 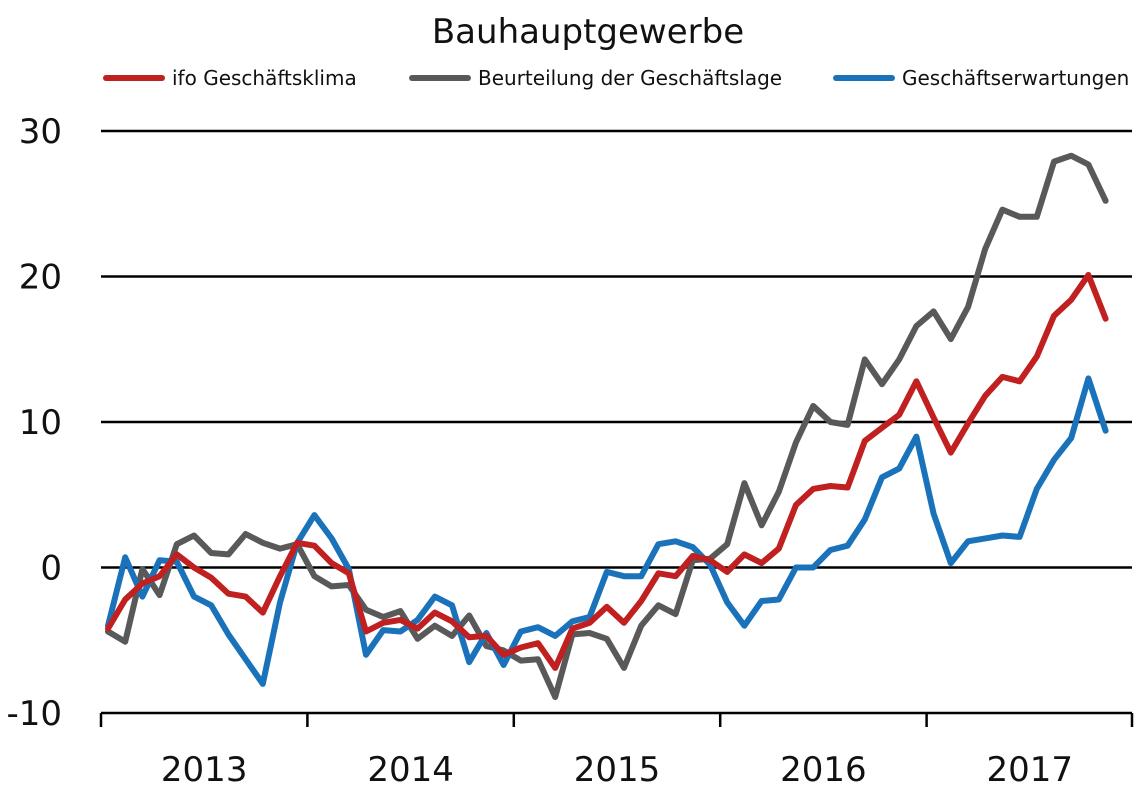 I want to click on y-tick-label: 0, so click(x=51, y=569).